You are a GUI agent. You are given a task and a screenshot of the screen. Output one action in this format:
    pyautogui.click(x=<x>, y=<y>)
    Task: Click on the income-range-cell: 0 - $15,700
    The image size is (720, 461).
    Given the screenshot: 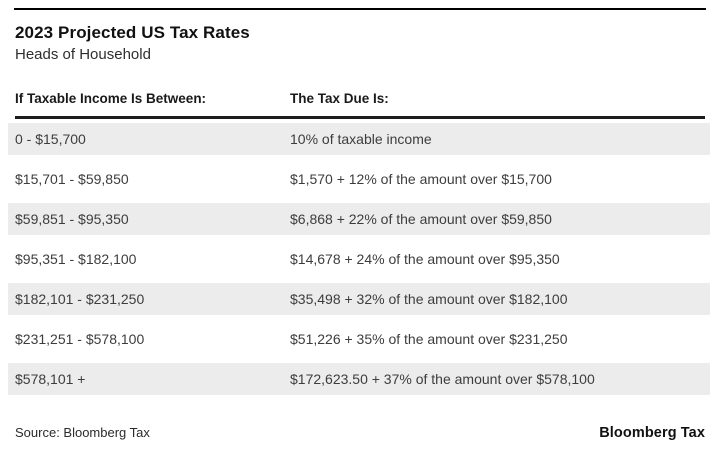 What is the action you would take?
    pyautogui.click(x=50, y=139)
    